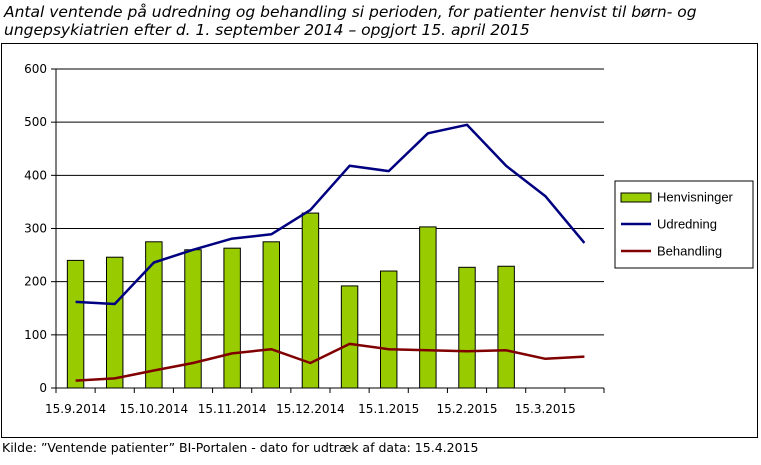 This screenshot has height=465, width=761. I want to click on y-tick-label-400: 400, so click(35, 175).